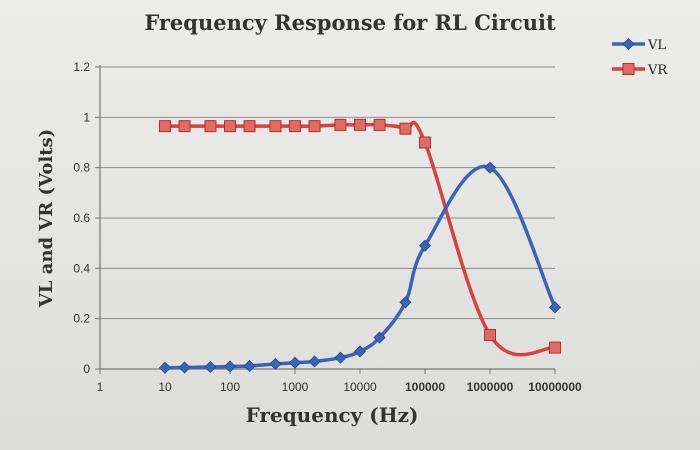 The width and height of the screenshot is (700, 450). I want to click on y-tick-label: 0.8, so click(81, 168).